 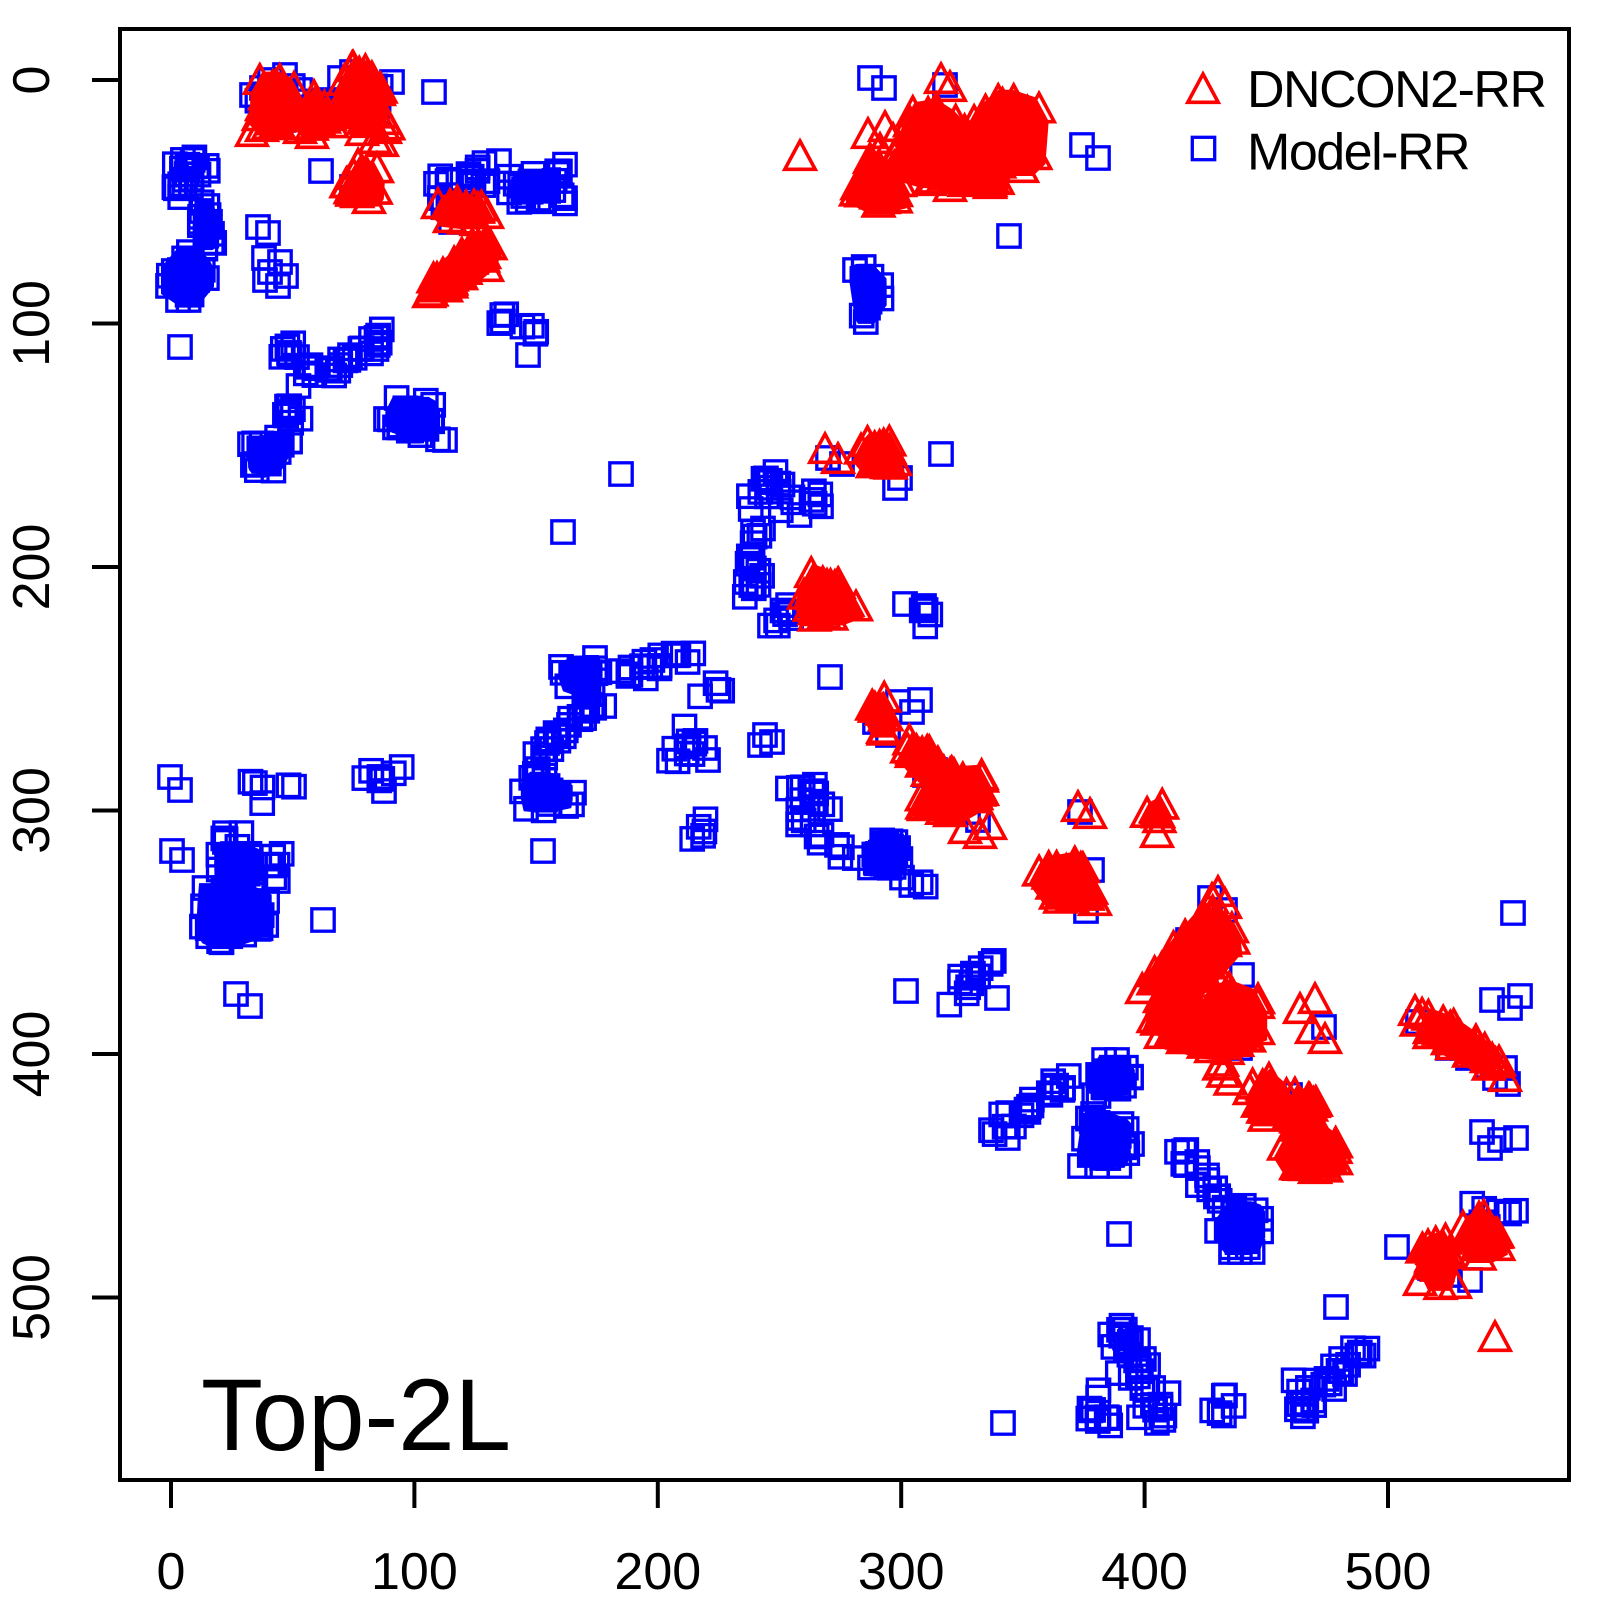 I want to click on svg-text: DNCON2-RR, so click(x=1396, y=90).